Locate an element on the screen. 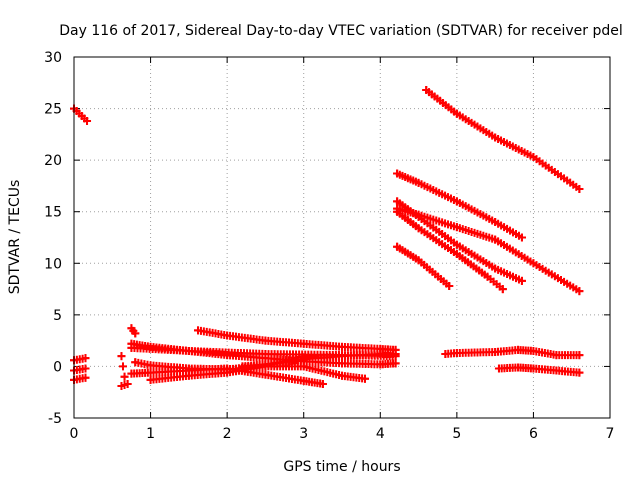  x-tick-label: 6 is located at coordinates (533, 434).